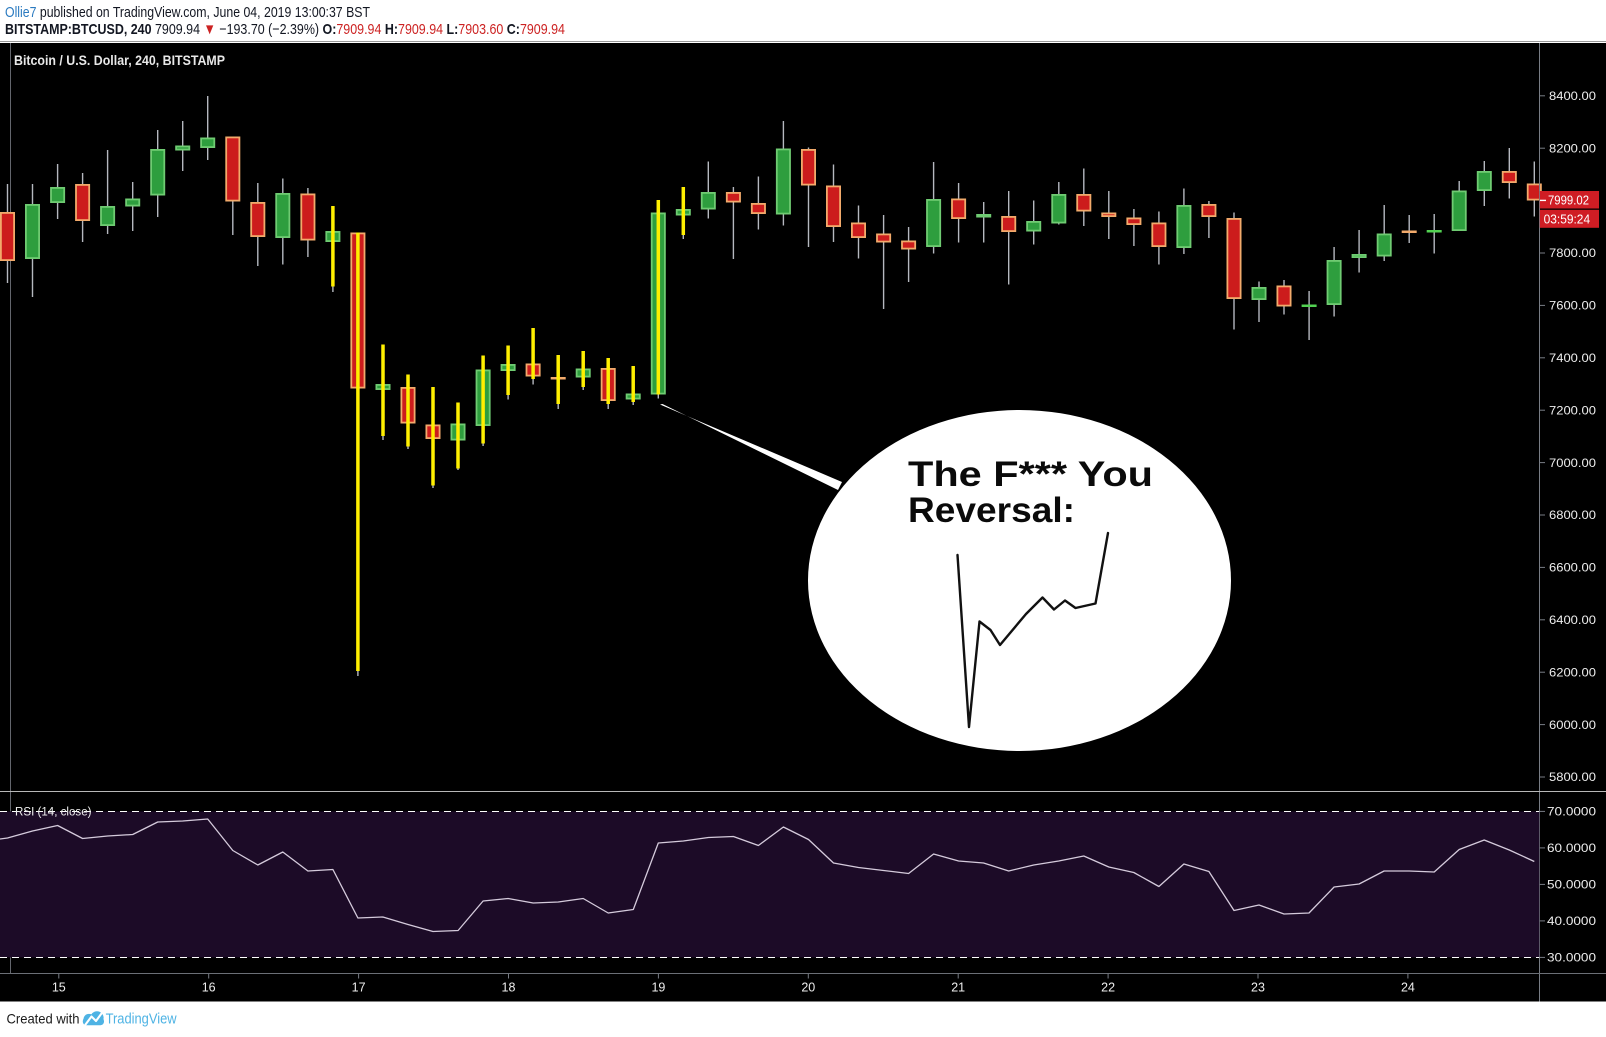 The width and height of the screenshot is (1606, 1037). What do you see at coordinates (1408, 988) in the screenshot?
I see `svg-text: 24` at bounding box center [1408, 988].